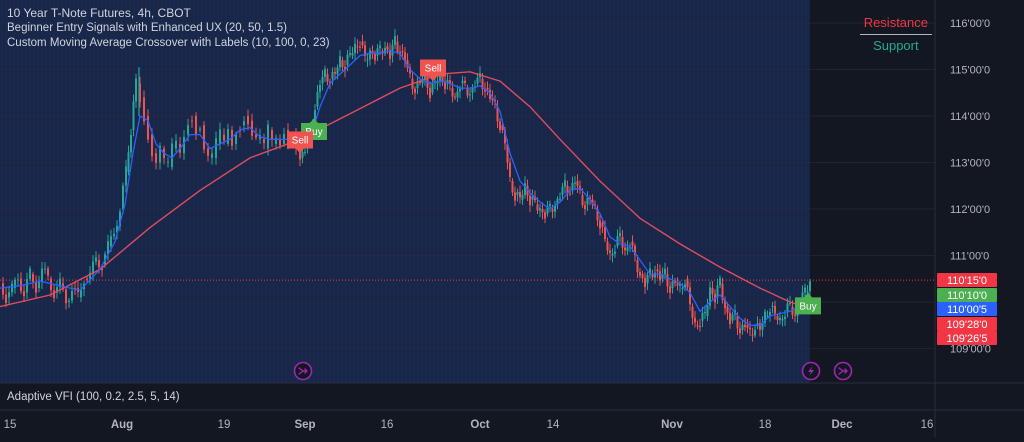 The width and height of the screenshot is (1024, 442). I want to click on x-tick-label: 16, so click(387, 425).